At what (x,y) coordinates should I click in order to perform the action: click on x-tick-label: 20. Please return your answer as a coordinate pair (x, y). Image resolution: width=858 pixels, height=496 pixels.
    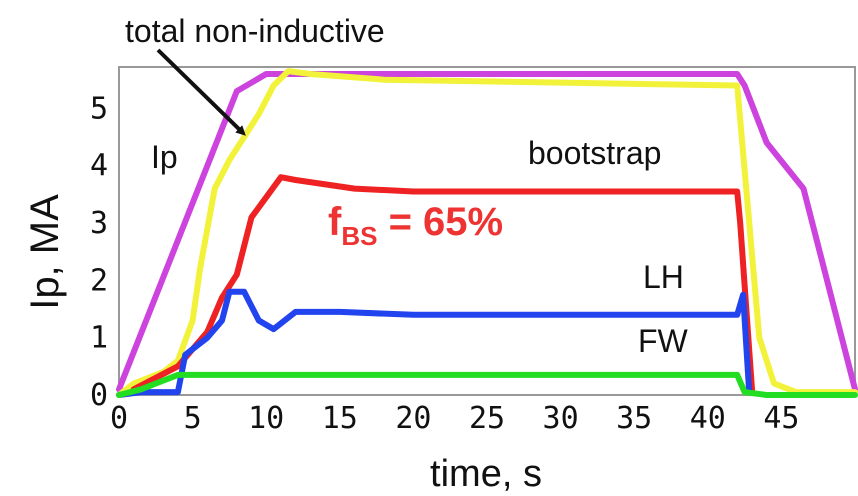
    Looking at the image, I should click on (413, 418).